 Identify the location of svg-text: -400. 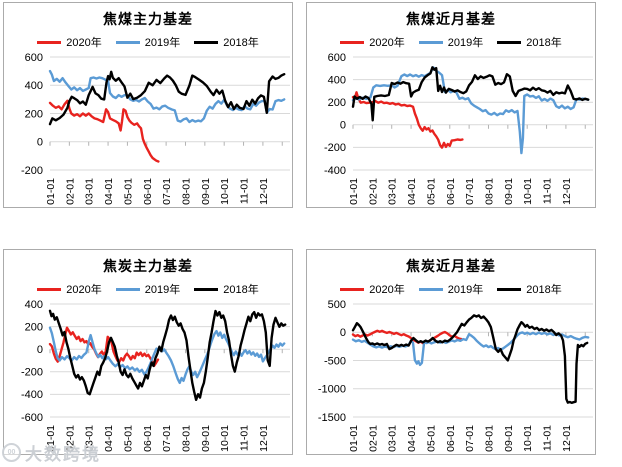
(335, 171).